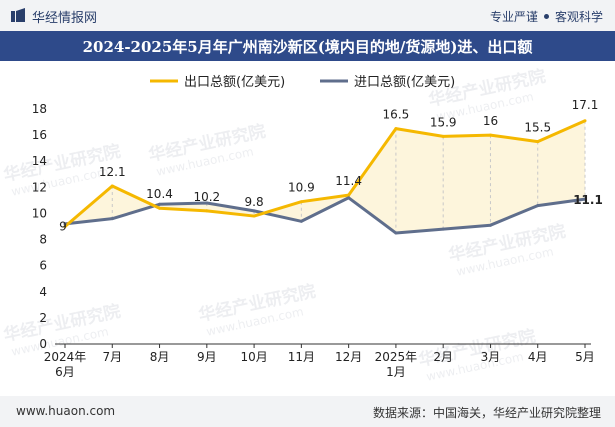  Describe the element at coordinates (39, 187) in the screenshot. I see `y-tick-label: 12` at that location.